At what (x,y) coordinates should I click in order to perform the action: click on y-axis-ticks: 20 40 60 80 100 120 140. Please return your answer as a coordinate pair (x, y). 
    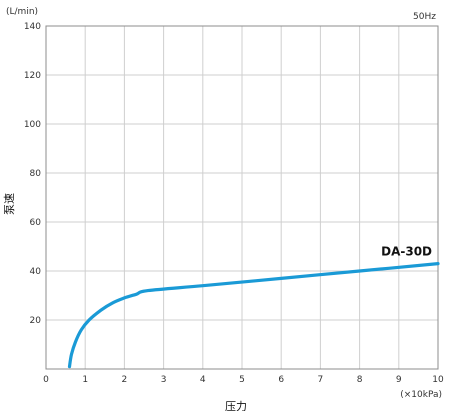
    Looking at the image, I should click on (32, 174).